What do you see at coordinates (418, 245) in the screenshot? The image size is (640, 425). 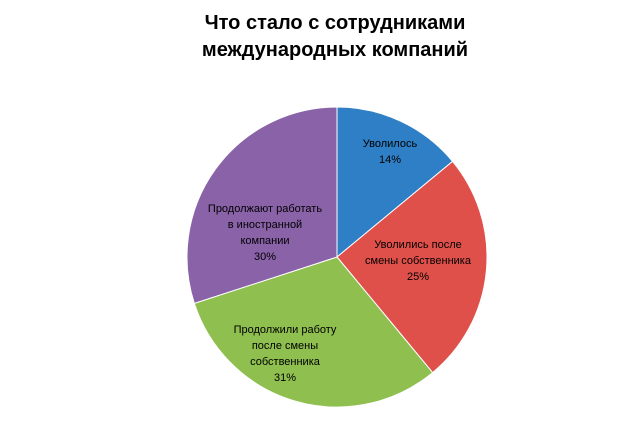 I see `slice-category-label: Уволились после` at bounding box center [418, 245].